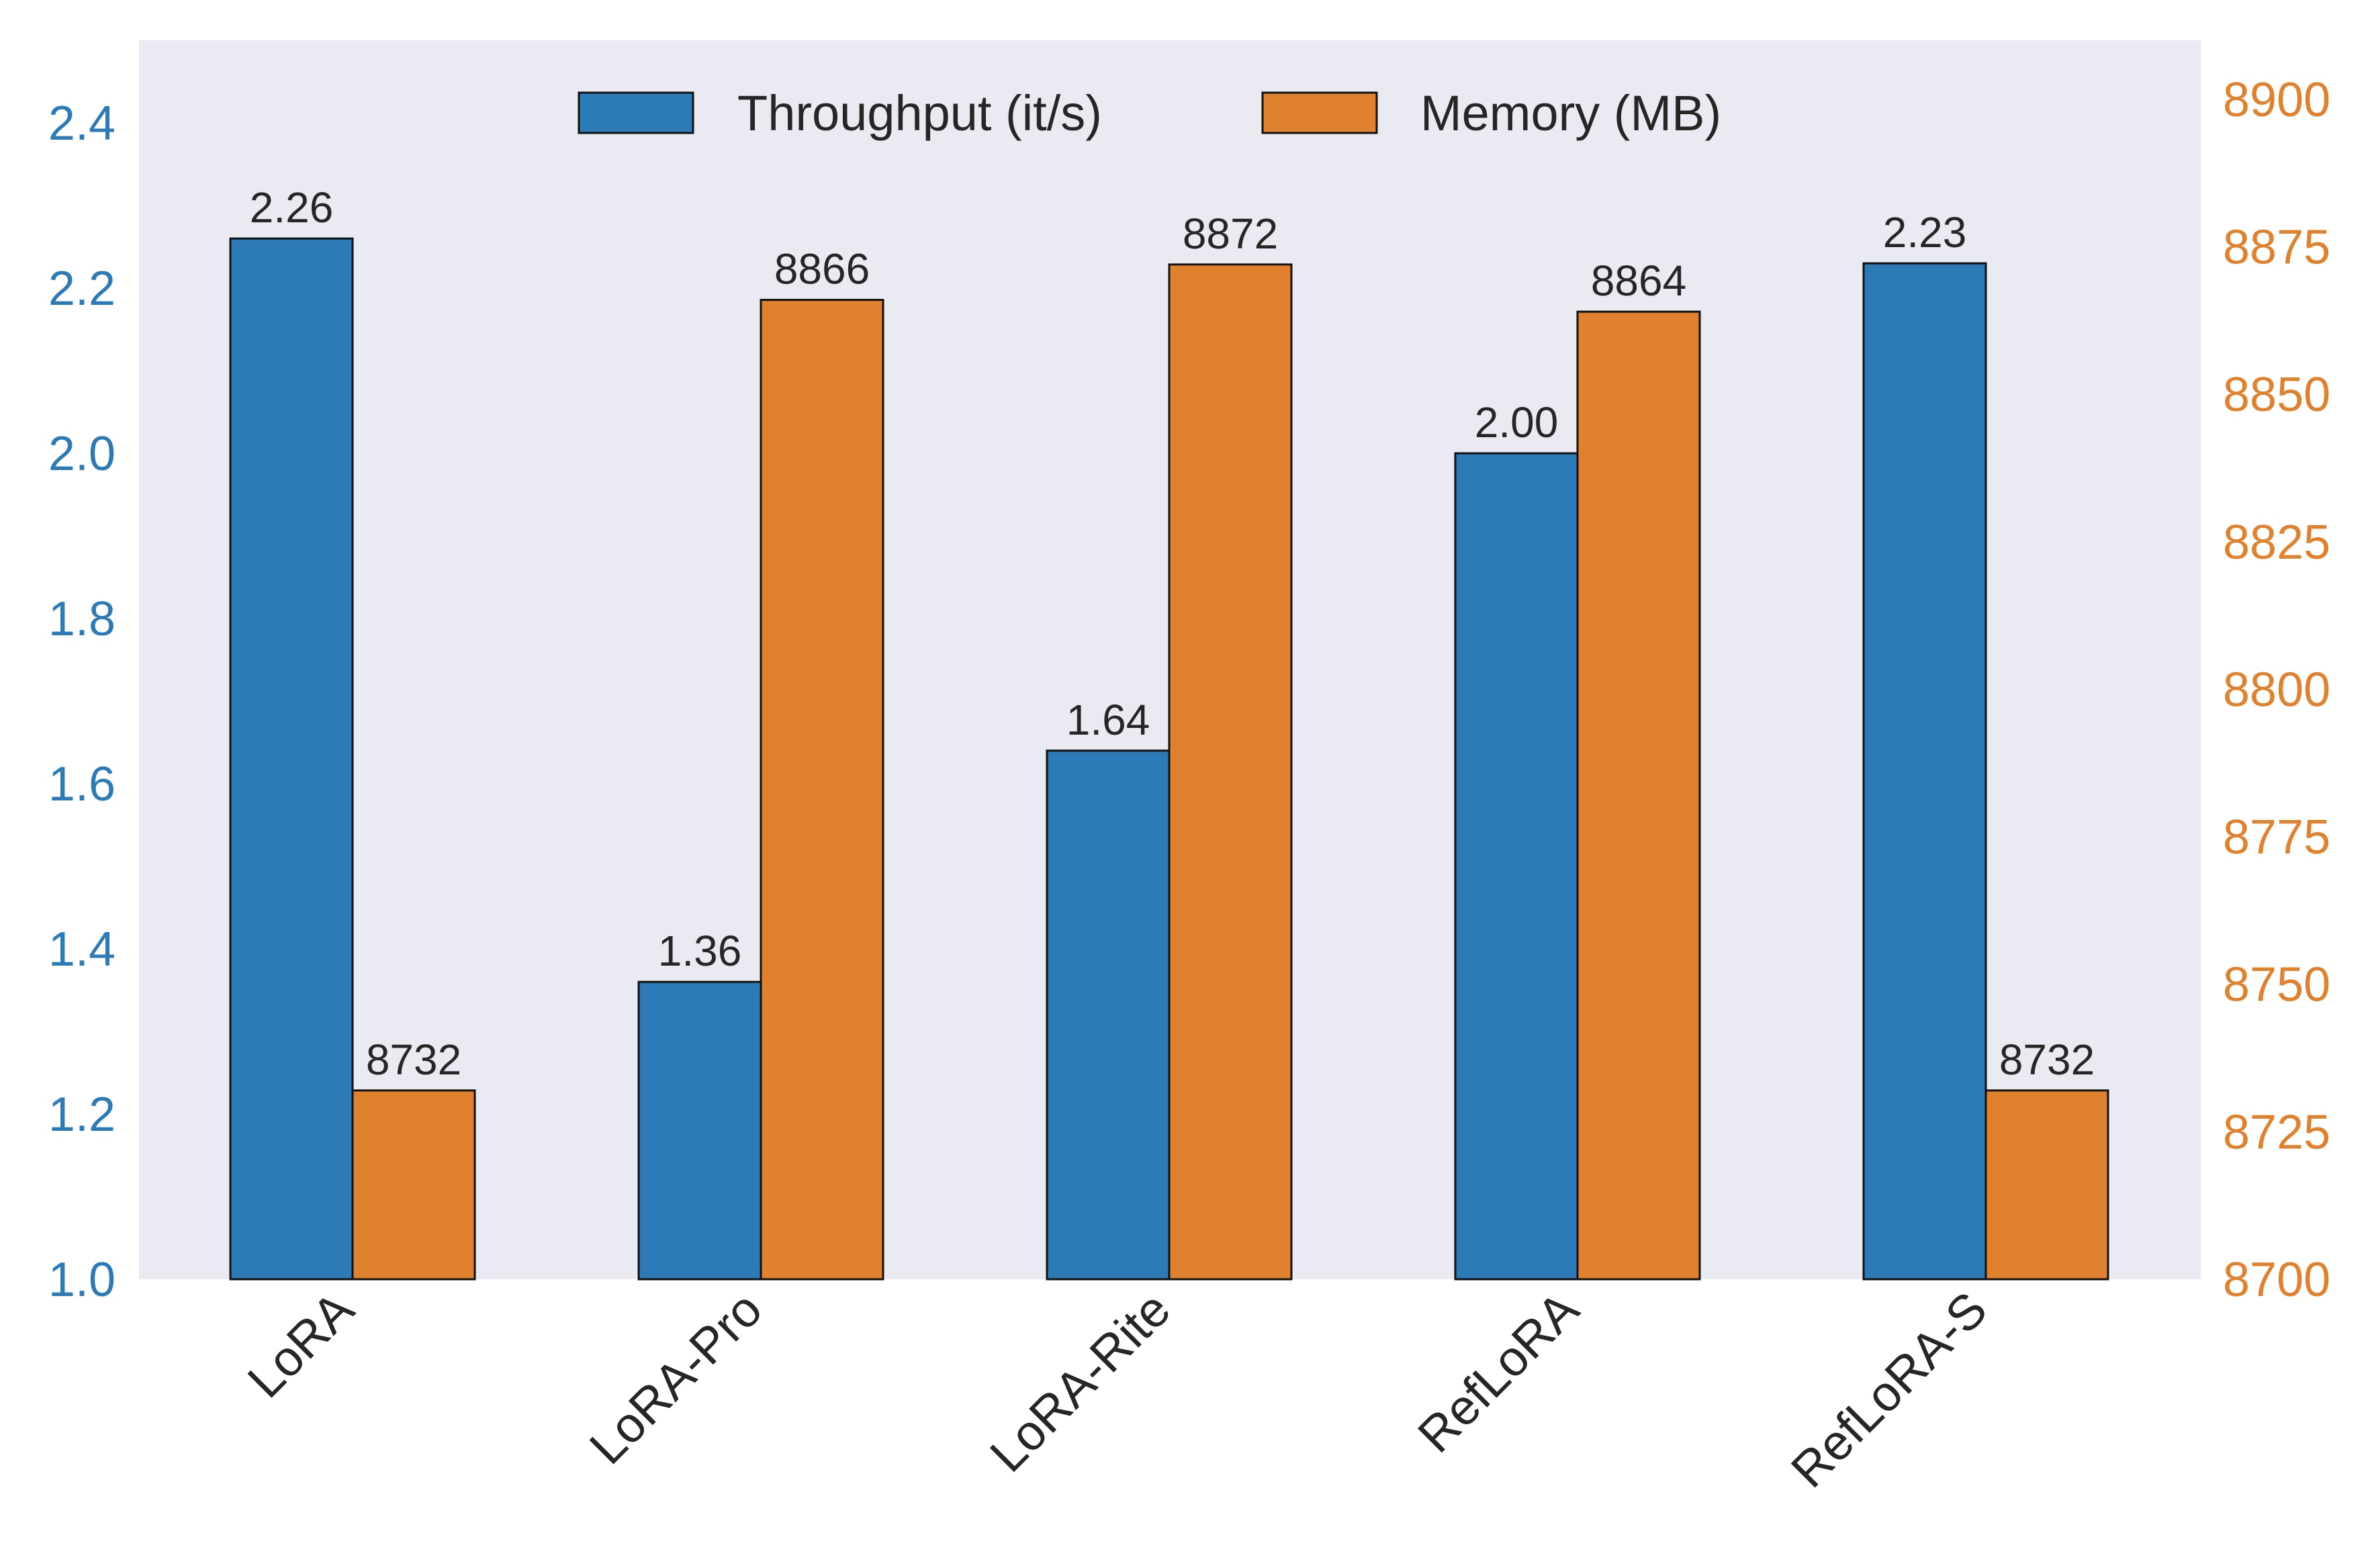 The image size is (2376, 1568). Describe the element at coordinates (675, 1378) in the screenshot. I see `category-label: LoRA-Pro` at that location.